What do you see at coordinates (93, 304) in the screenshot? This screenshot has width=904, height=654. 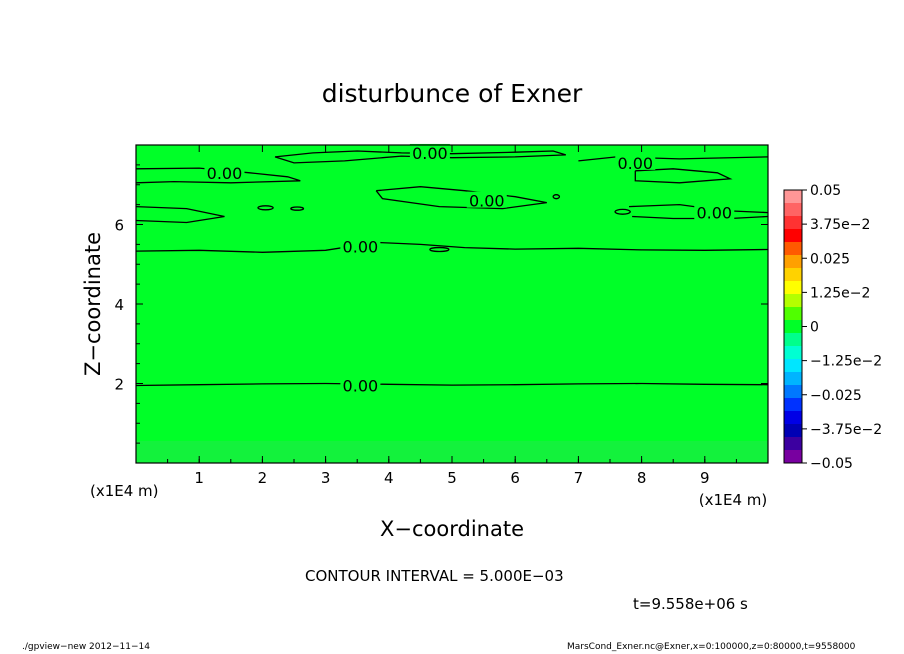 I see `y-axis-label: Z−coordinate` at bounding box center [93, 304].